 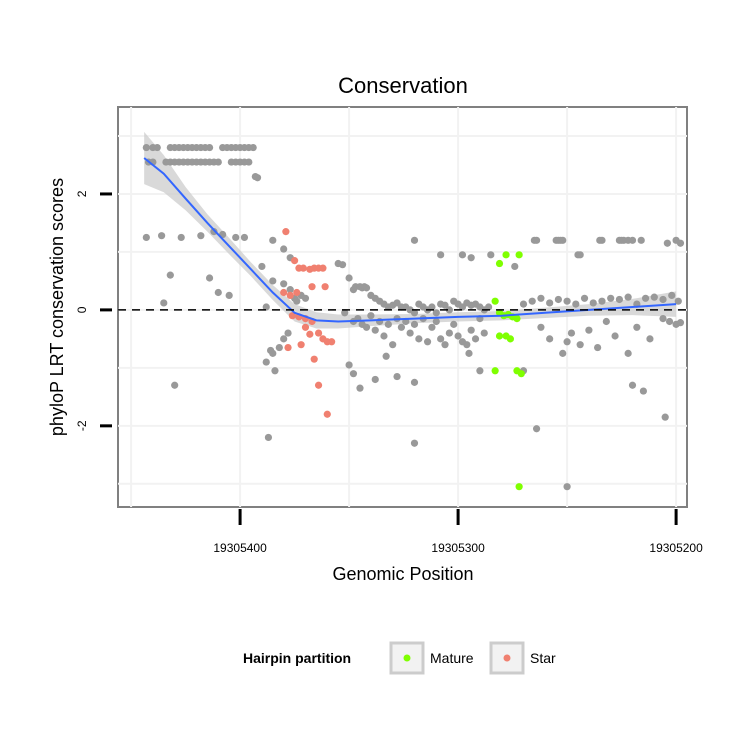 I want to click on y-axis-label: phyloP LRT conservation scores, so click(x=57, y=307).